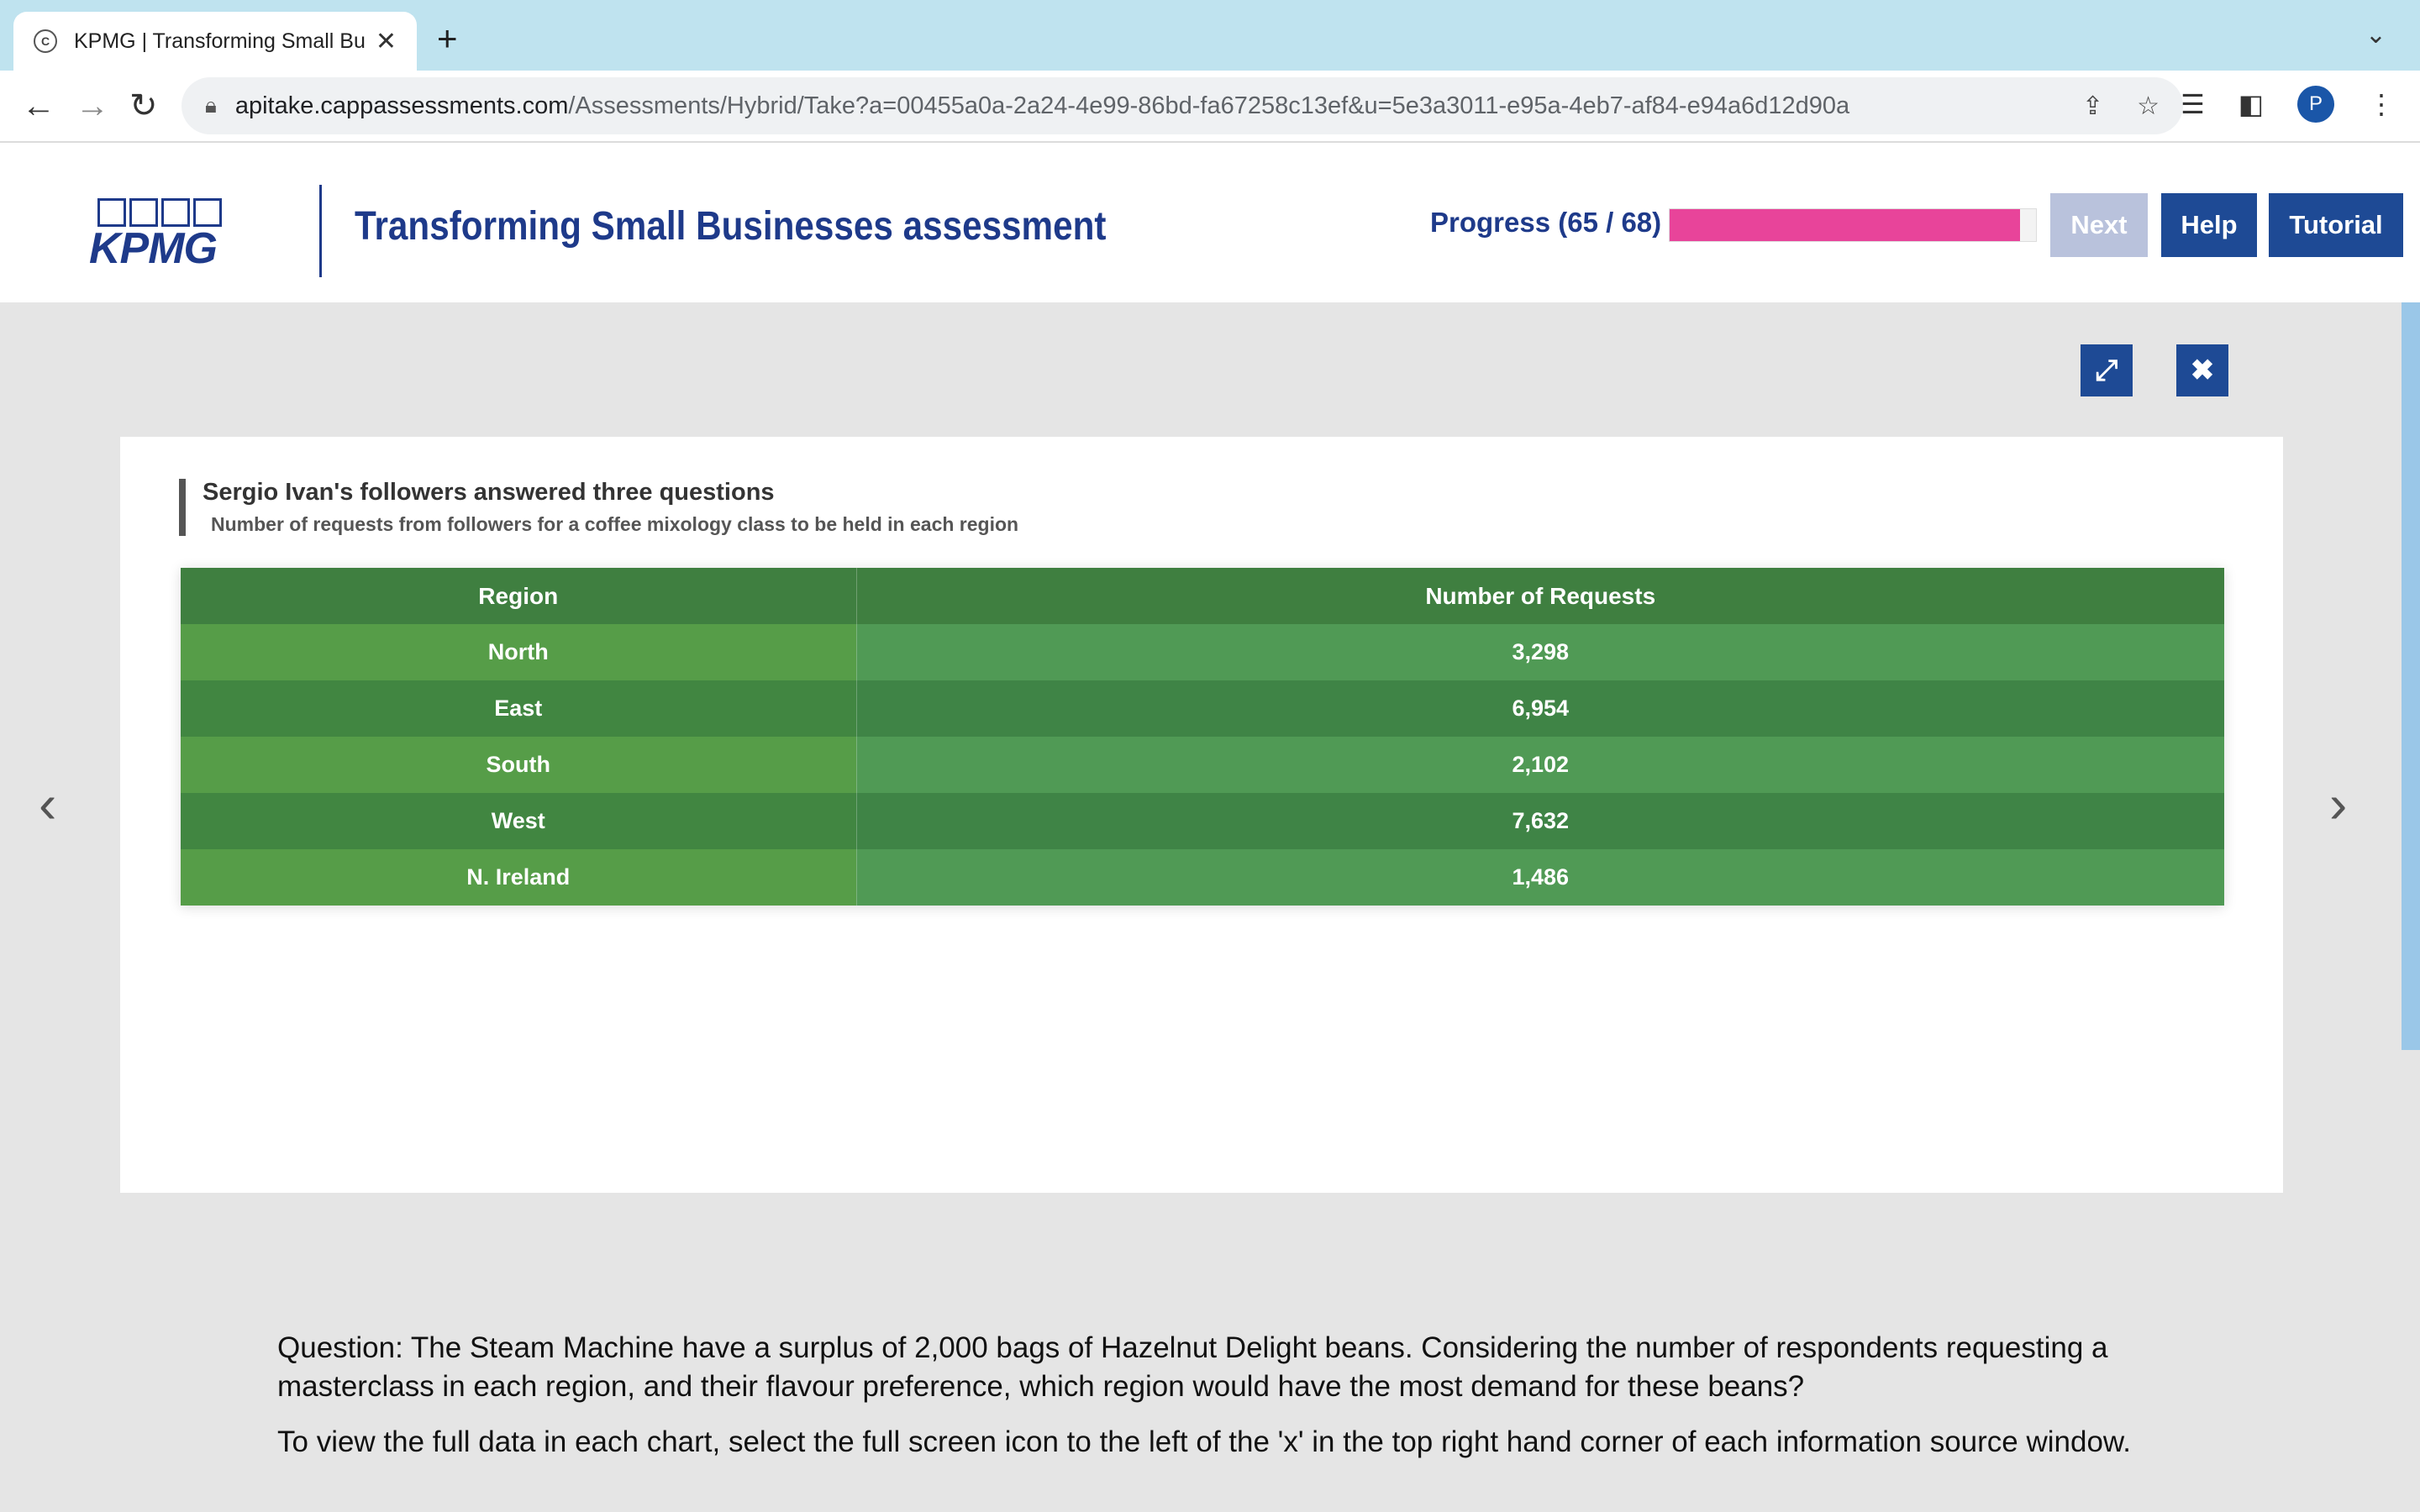 The image size is (2420, 1512). What do you see at coordinates (1540, 652) in the screenshot?
I see `requests-cell: 3,298` at bounding box center [1540, 652].